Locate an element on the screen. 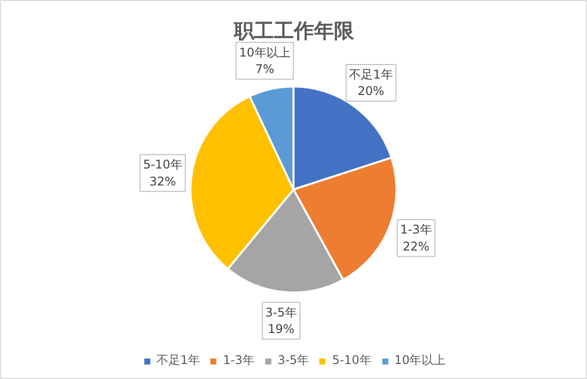  data-label: 19% is located at coordinates (281, 329).